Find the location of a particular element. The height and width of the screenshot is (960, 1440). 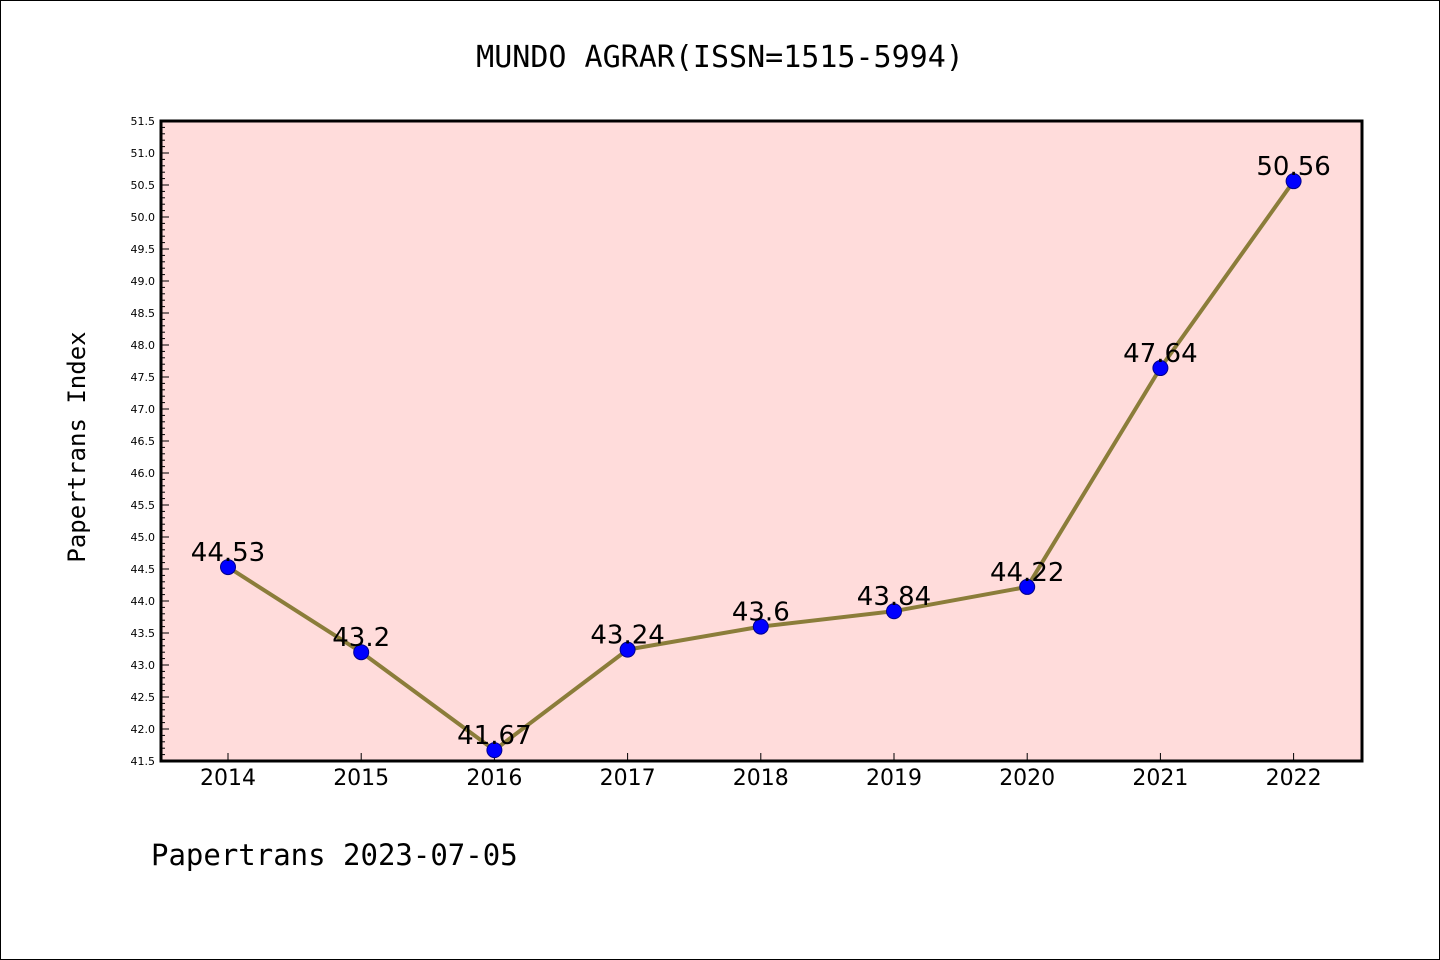

y-tick-label: 47.0 is located at coordinates (143, 409).